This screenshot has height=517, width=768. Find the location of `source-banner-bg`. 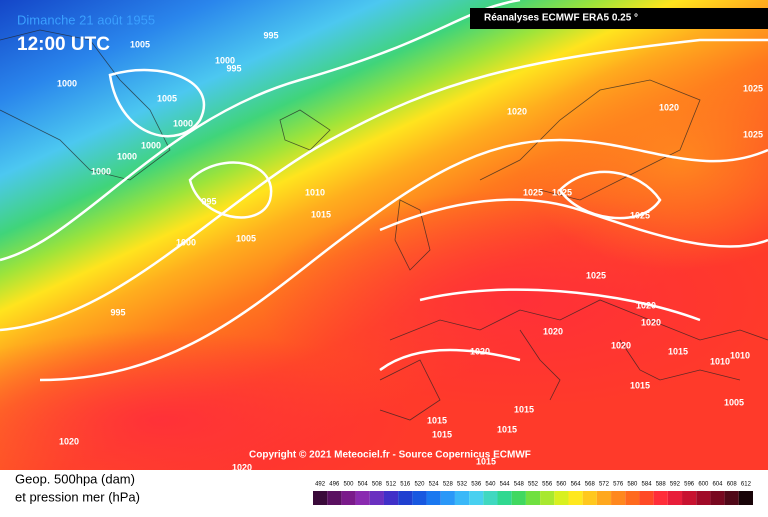

source-banner-bg is located at coordinates (619, 18).